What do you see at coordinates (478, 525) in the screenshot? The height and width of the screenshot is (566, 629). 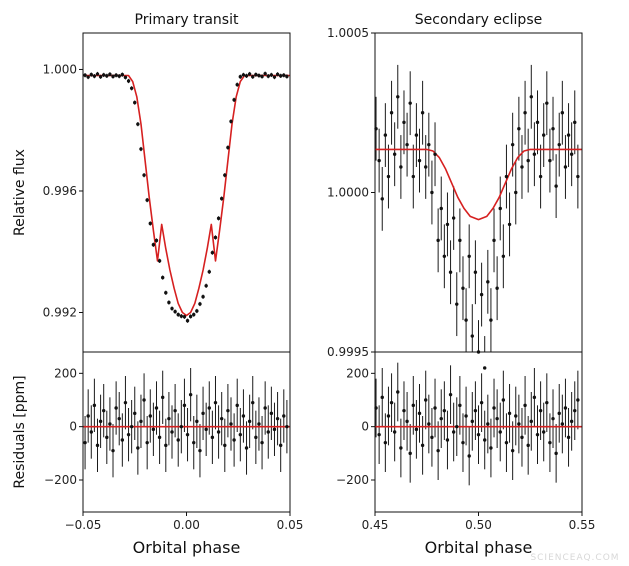 I see `secondary-residuals-xtick-label: 0.50` at bounding box center [478, 525].